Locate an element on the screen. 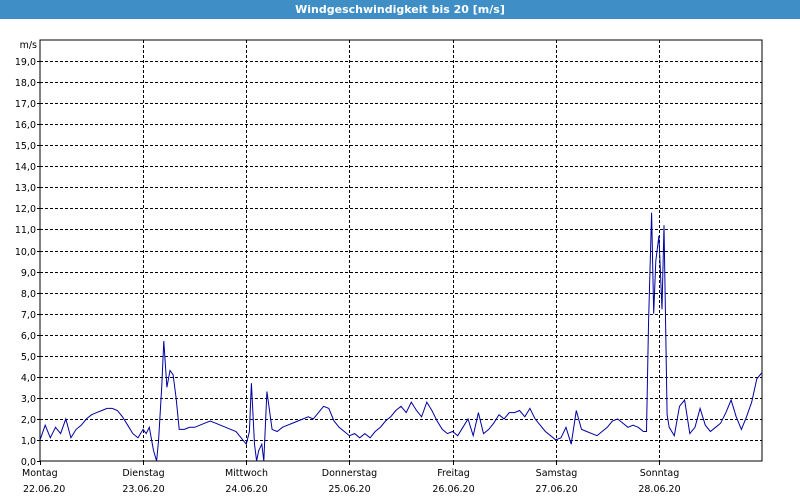  chart-title: Windgeschwindigkeit bis 20 [m/s] is located at coordinates (400, 9).